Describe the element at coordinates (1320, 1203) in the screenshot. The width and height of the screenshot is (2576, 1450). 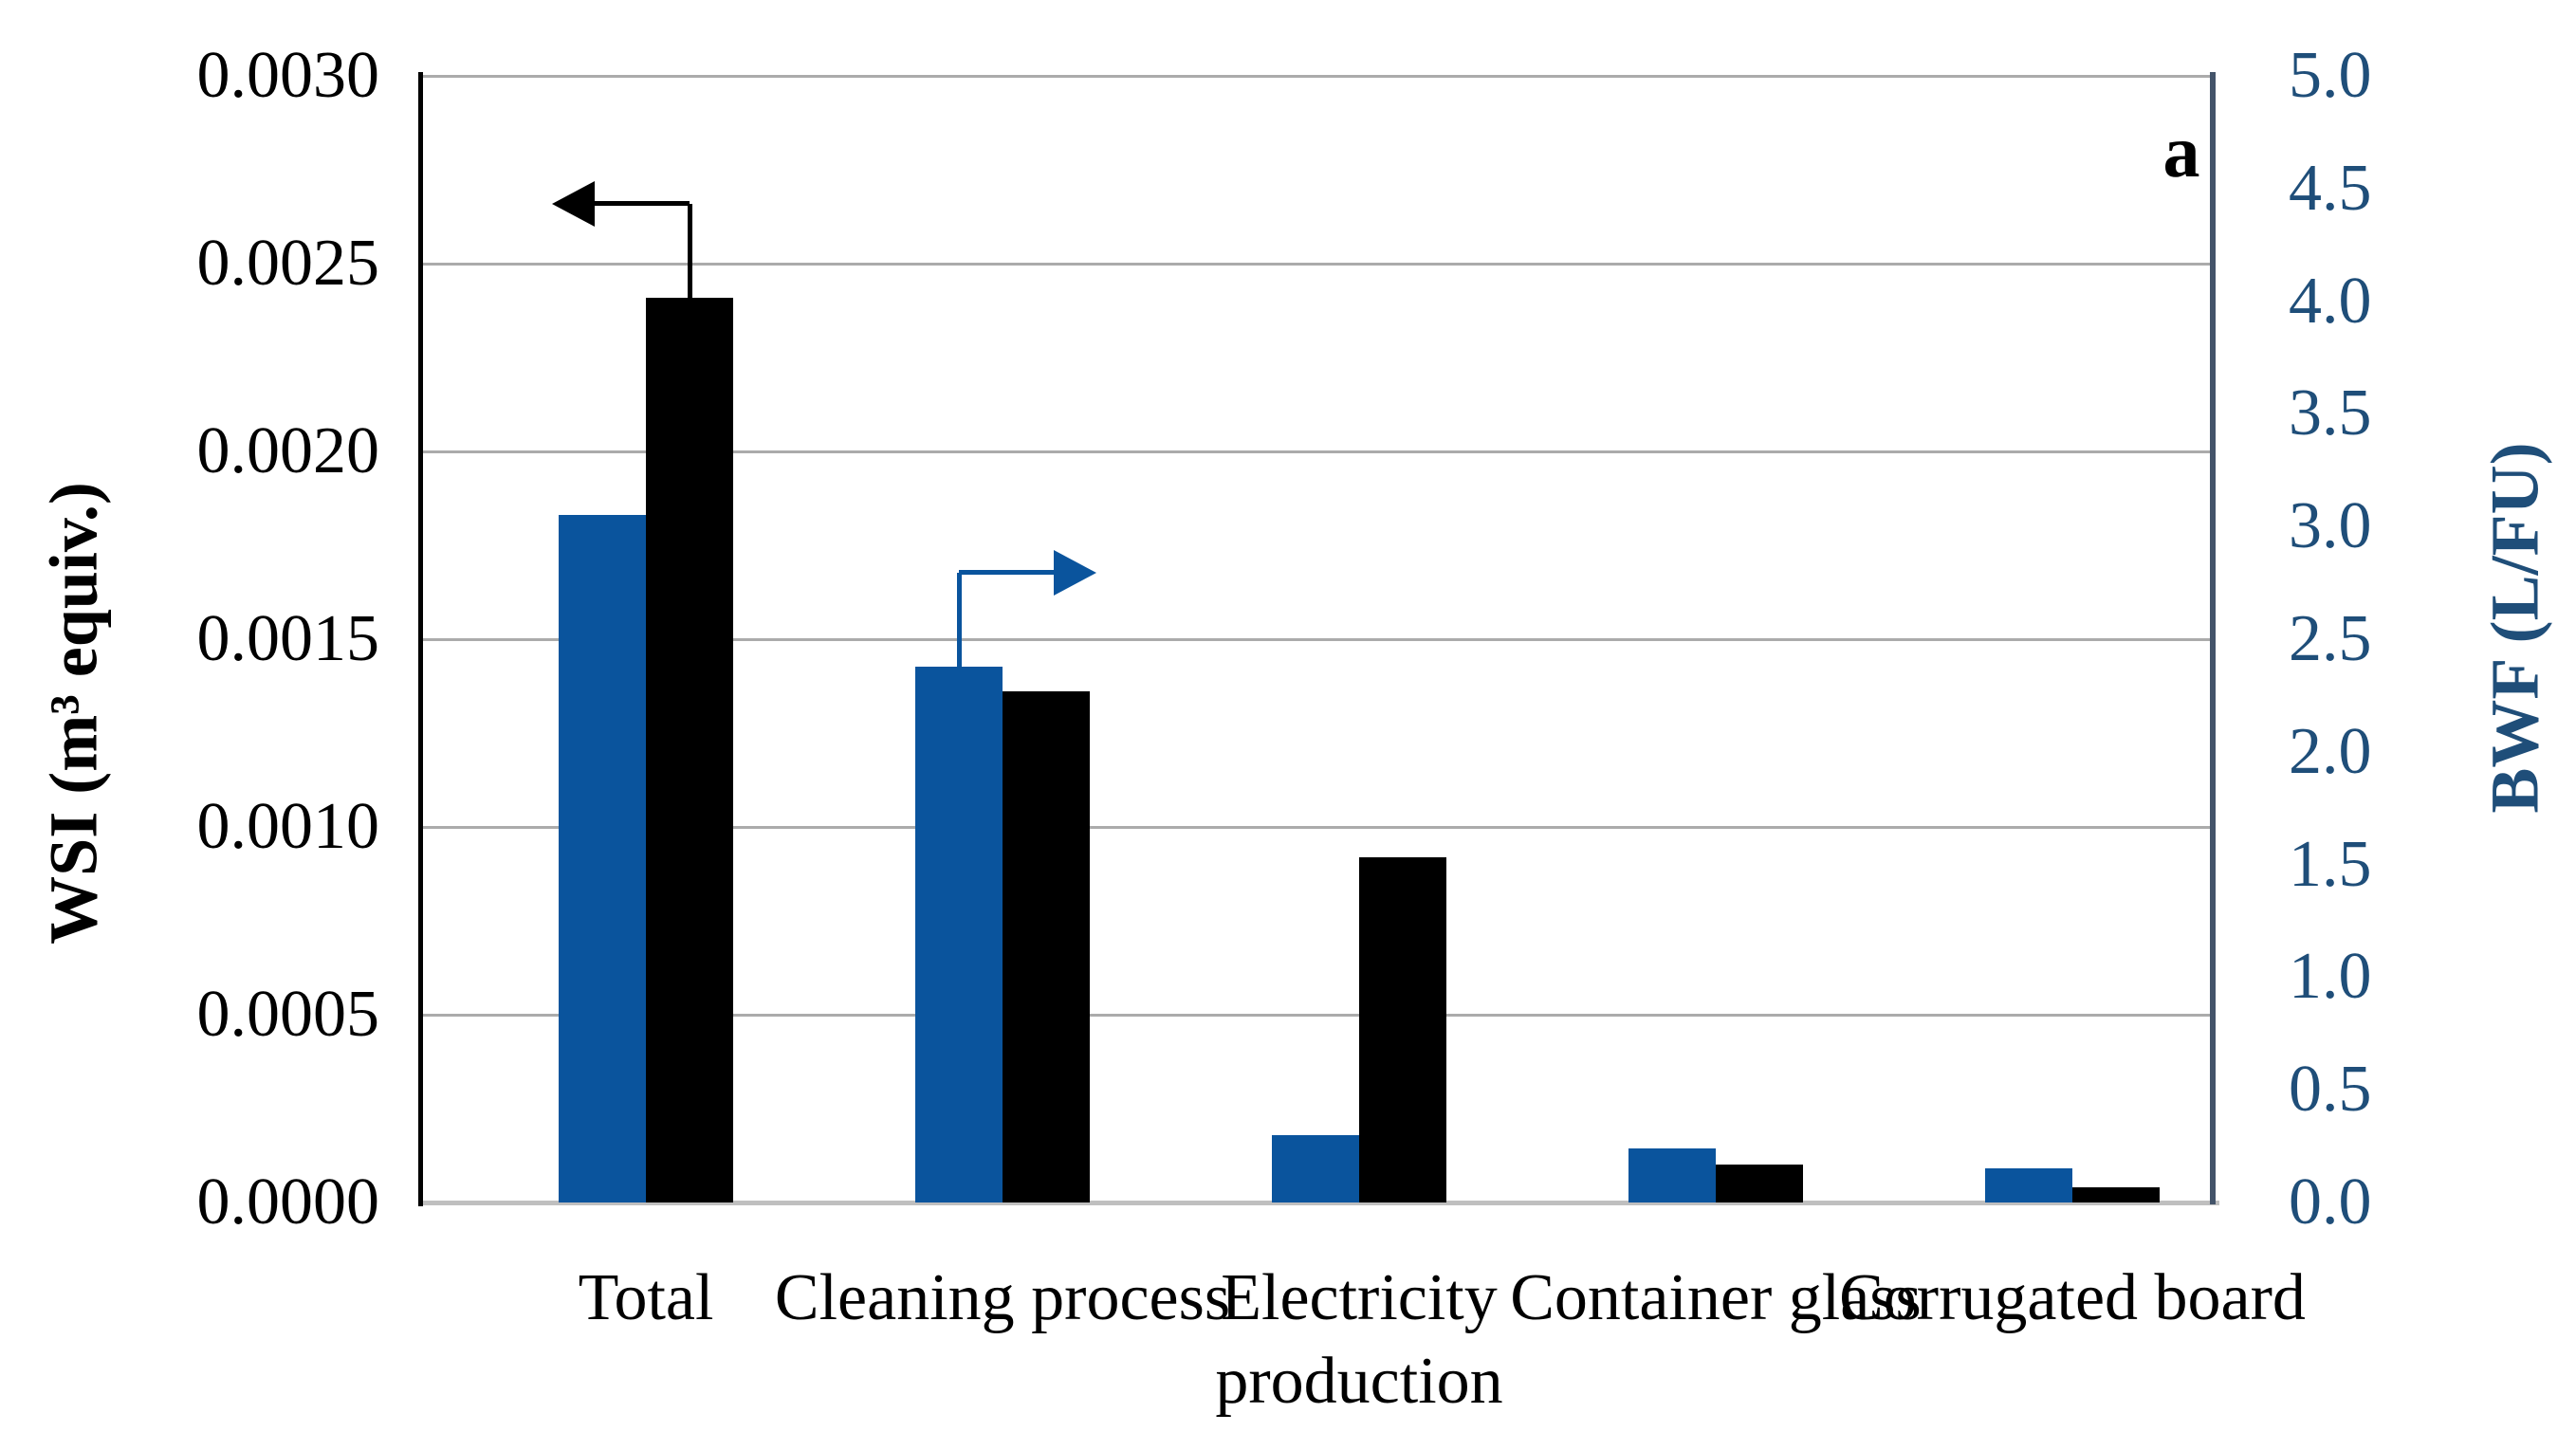
I see `x-axis-line` at that location.